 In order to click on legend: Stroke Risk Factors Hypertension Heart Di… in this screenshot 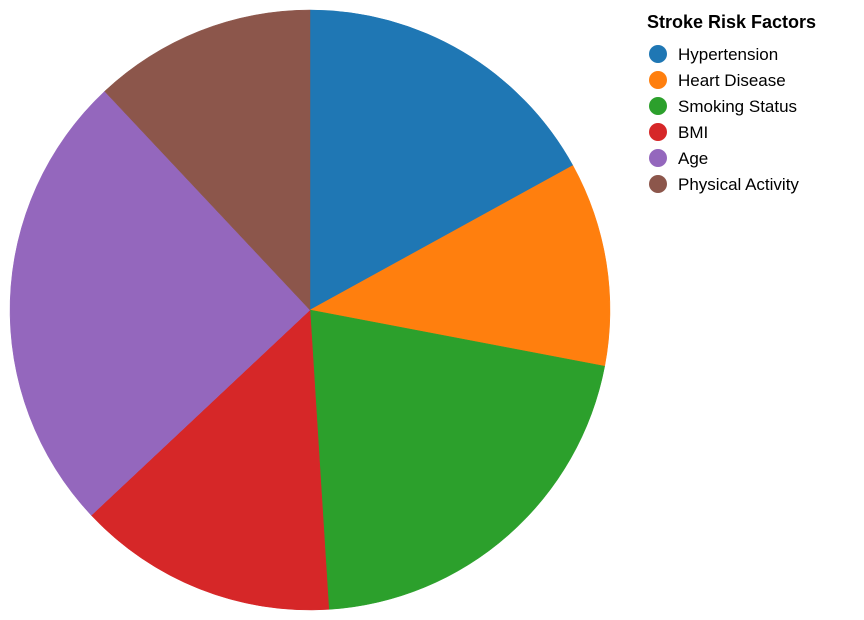, I will do `click(731, 103)`.